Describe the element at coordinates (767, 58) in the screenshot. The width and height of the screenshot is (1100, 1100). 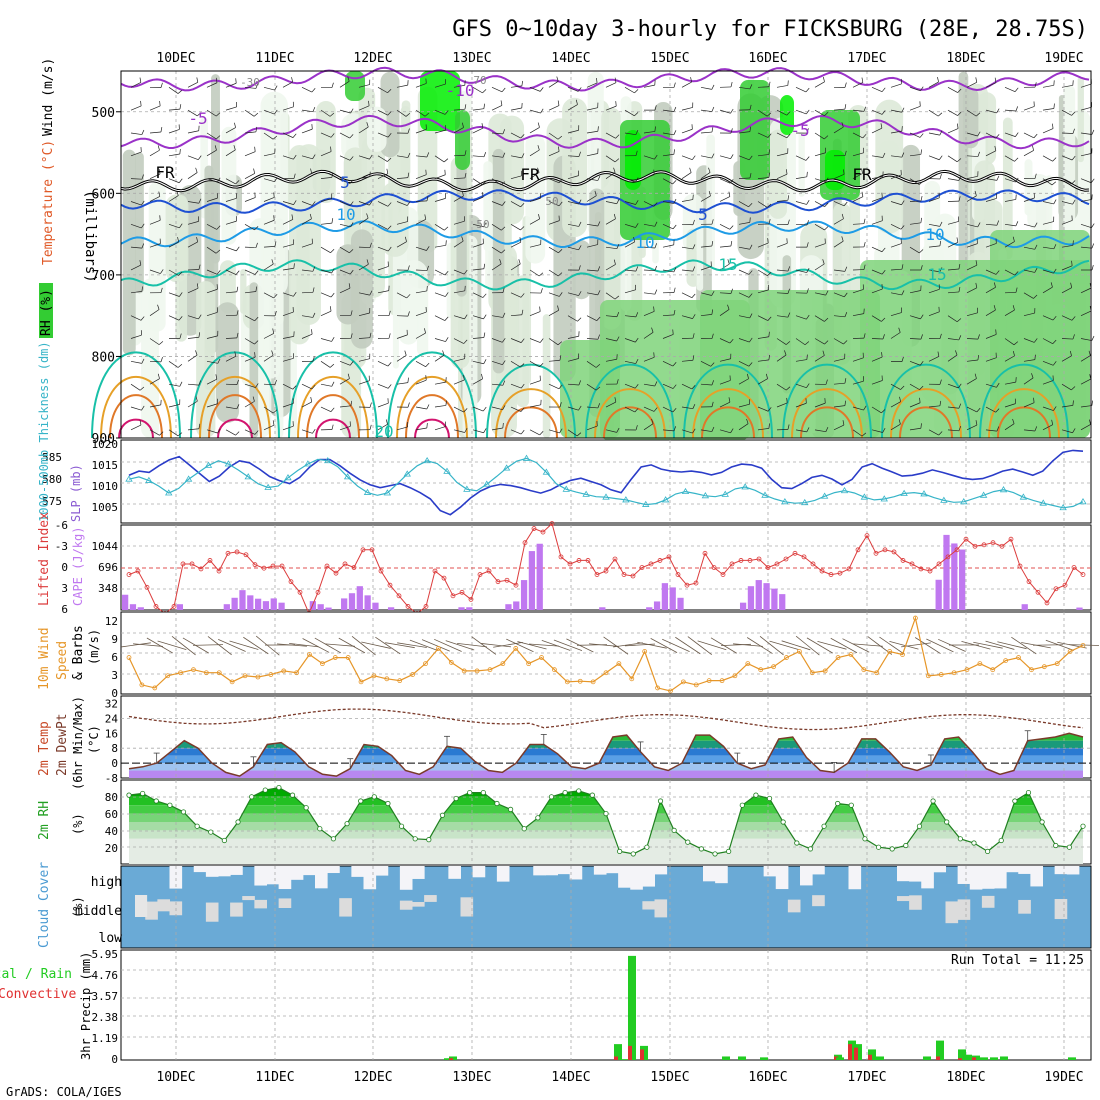
I see `date-top-16DEC: 16DEC` at that location.